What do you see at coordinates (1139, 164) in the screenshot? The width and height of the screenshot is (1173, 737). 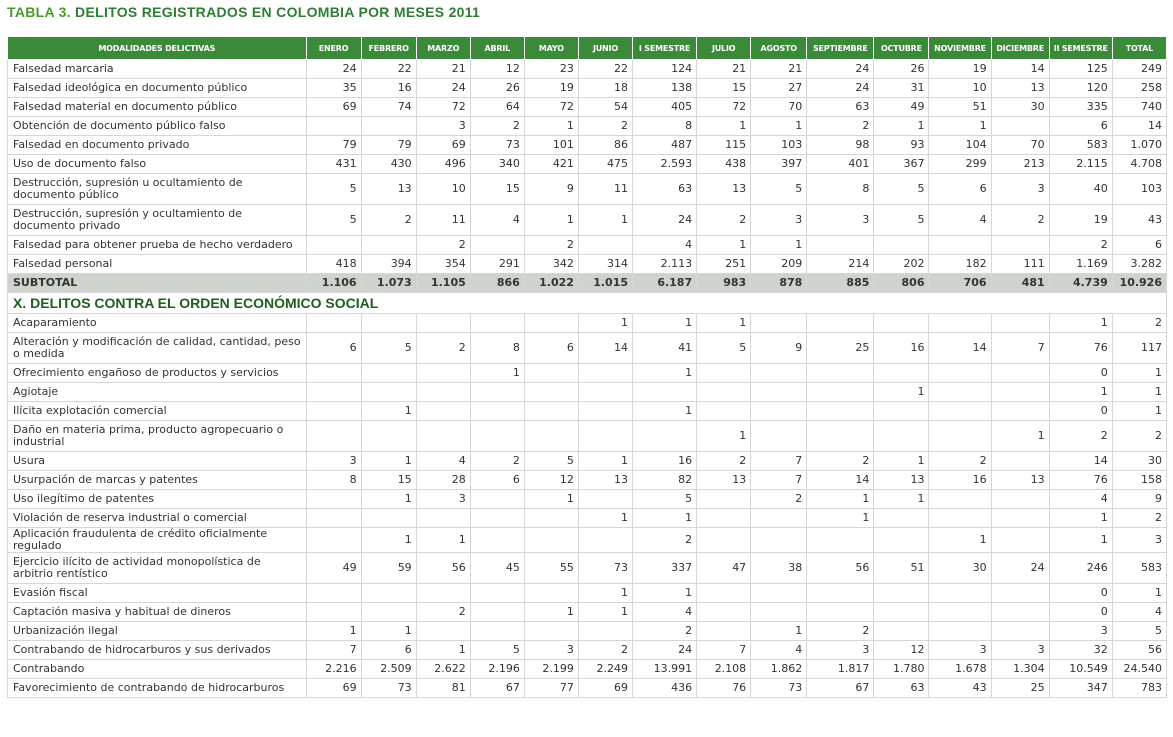 I see `table-cell: 4.708` at bounding box center [1139, 164].